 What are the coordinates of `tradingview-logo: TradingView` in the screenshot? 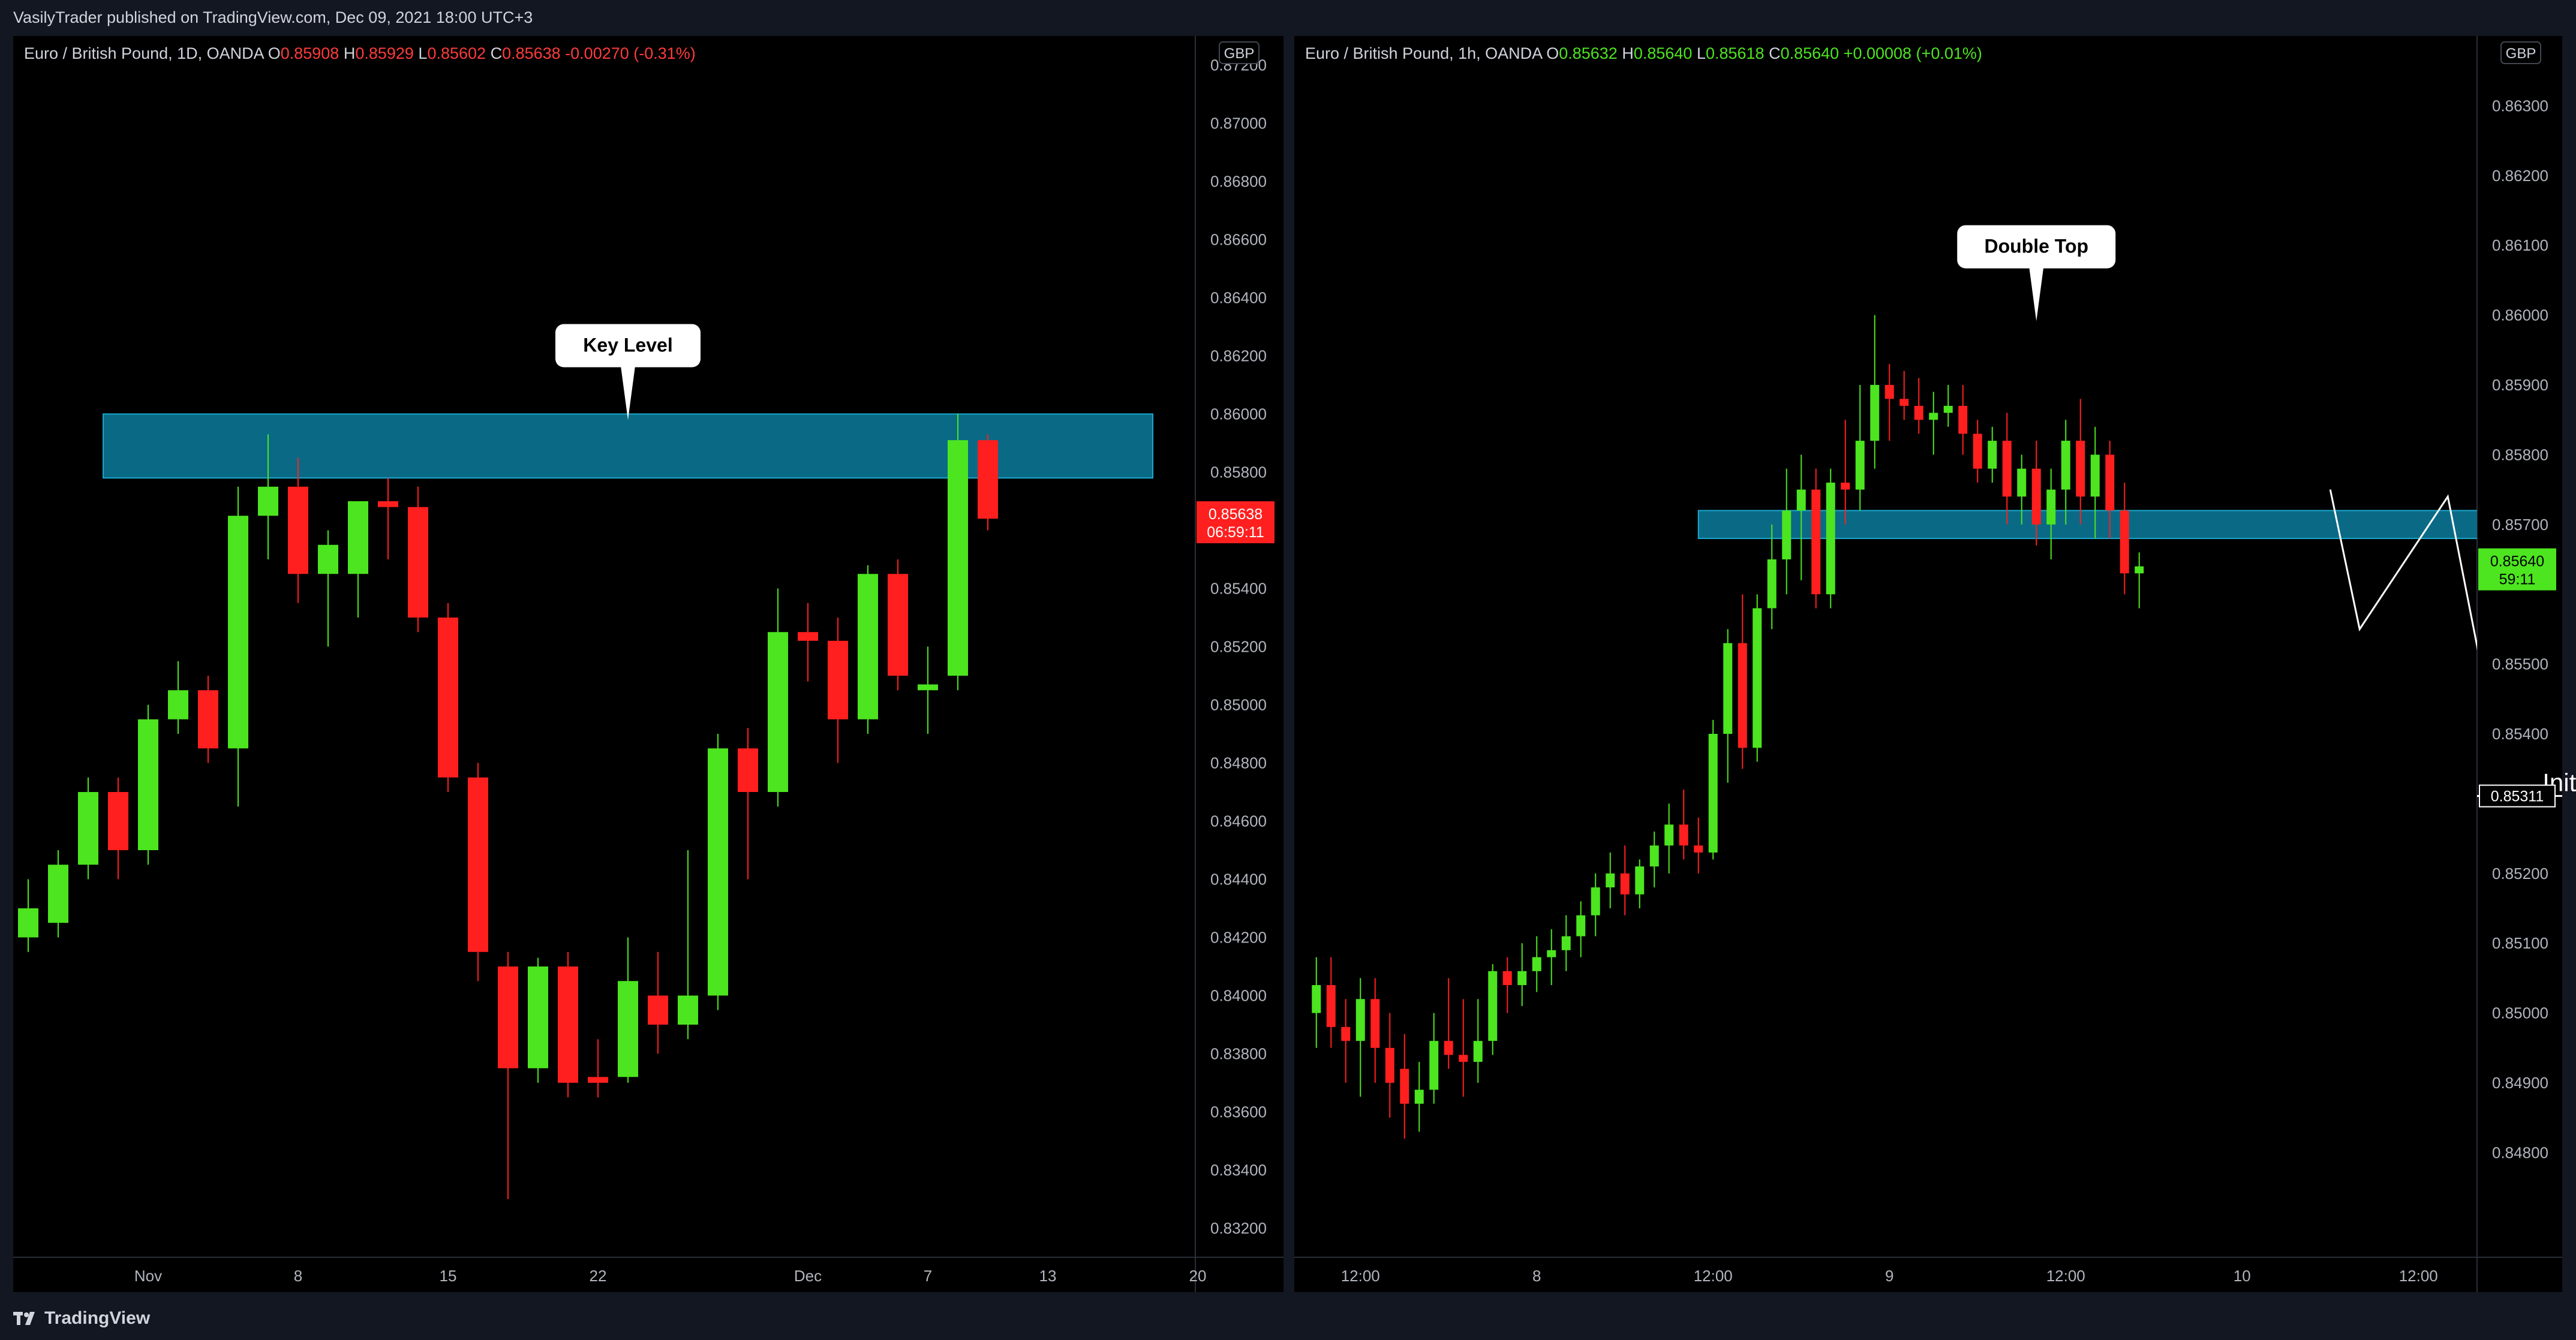 It's located at (82, 1318).